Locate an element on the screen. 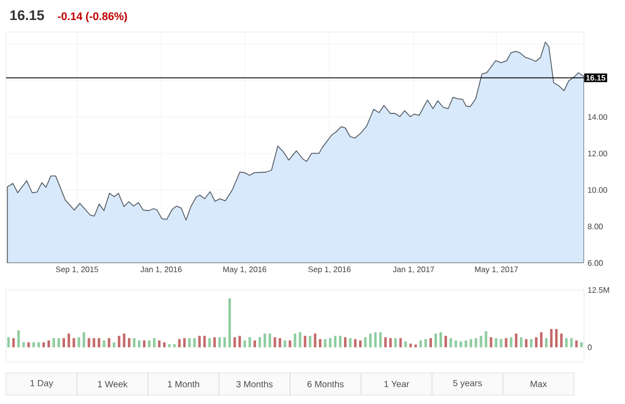 The width and height of the screenshot is (625, 404). text: 5 years is located at coordinates (467, 384).